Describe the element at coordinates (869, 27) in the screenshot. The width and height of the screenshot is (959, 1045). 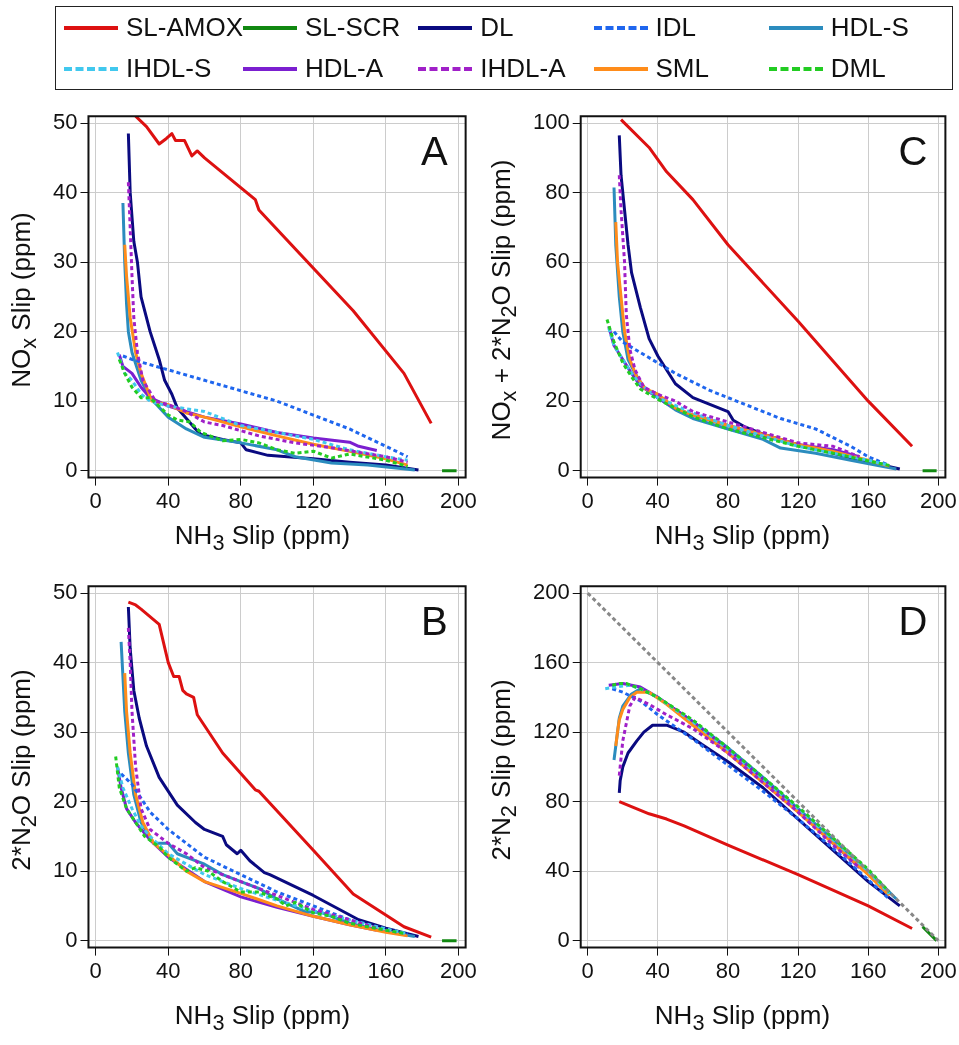
I see `legend-label: HDL-S` at that location.